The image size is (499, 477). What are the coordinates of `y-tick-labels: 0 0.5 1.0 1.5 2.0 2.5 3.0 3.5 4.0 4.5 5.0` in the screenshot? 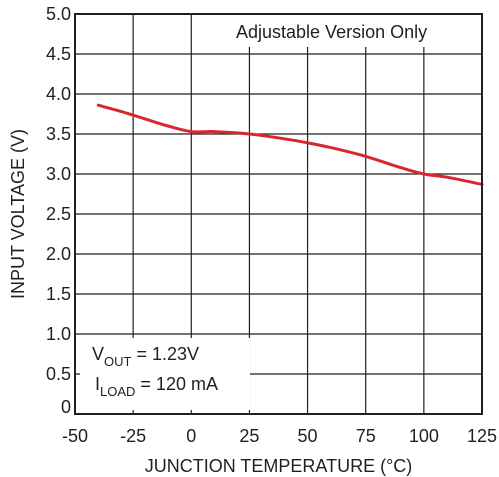 It's located at (58, 210).